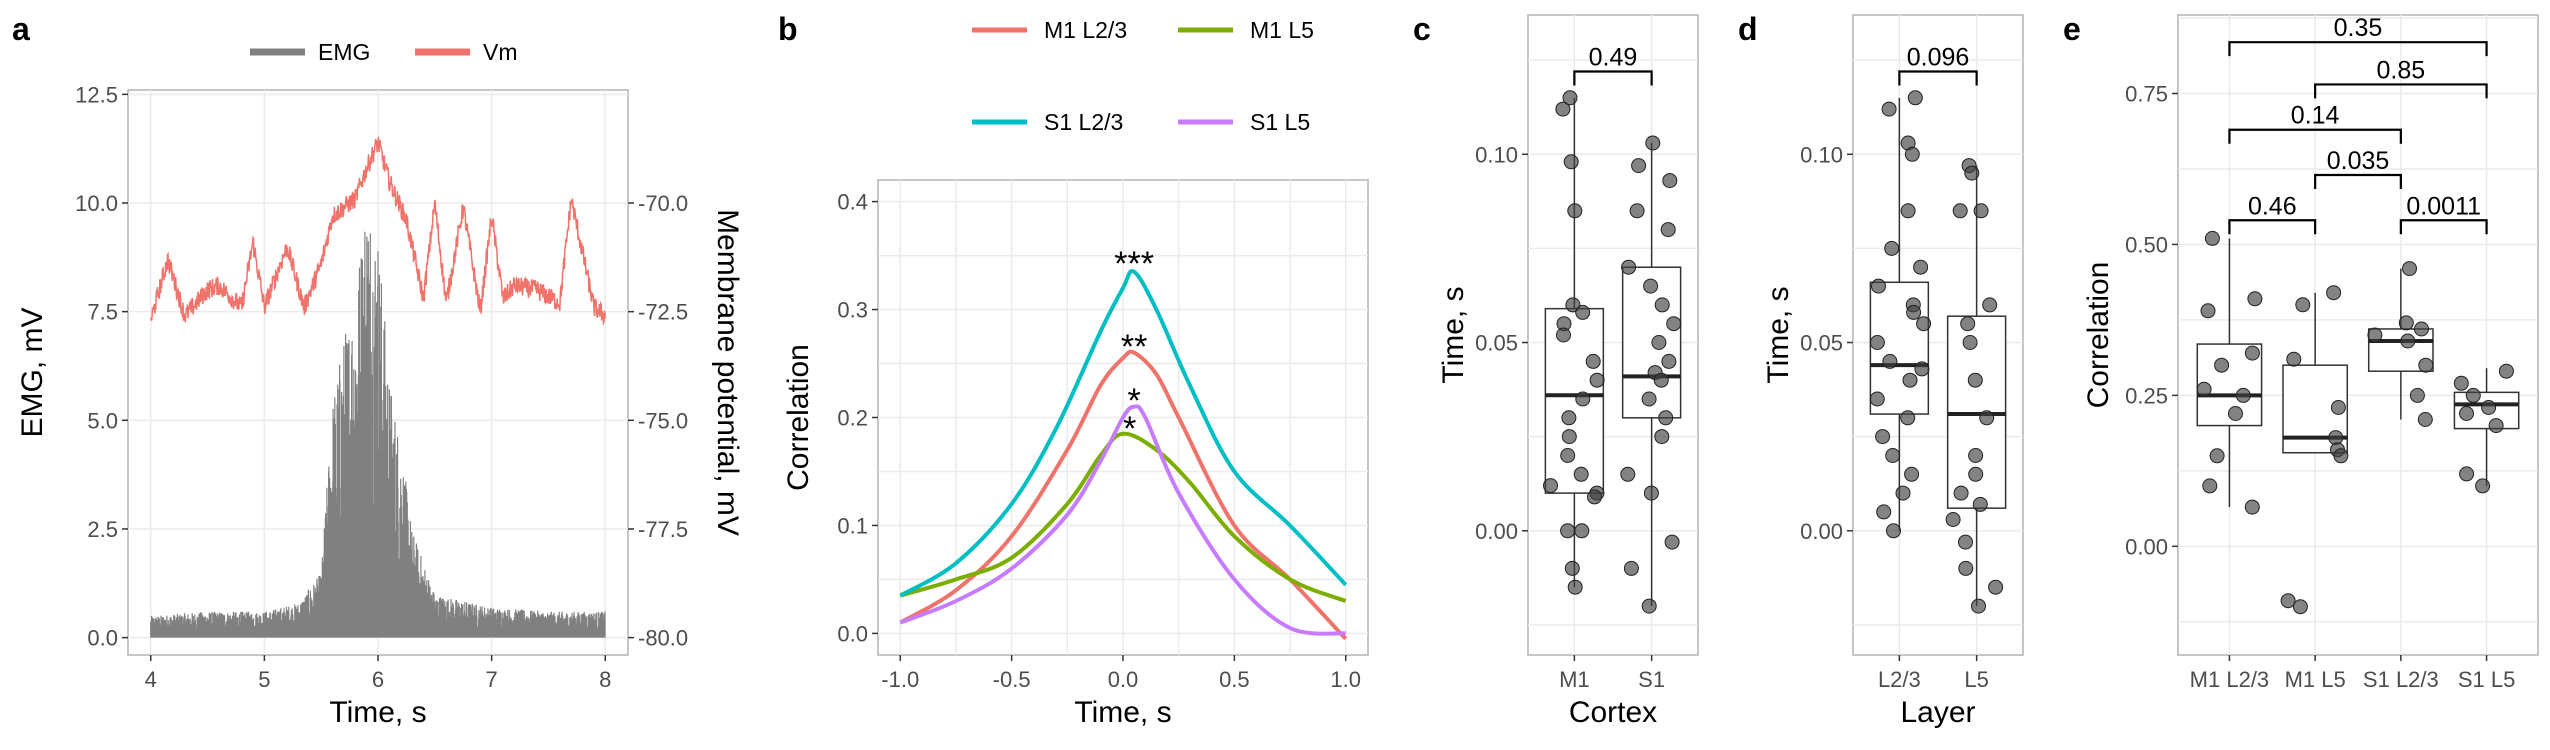  I want to click on series-m1-l5, so click(1123, 517).